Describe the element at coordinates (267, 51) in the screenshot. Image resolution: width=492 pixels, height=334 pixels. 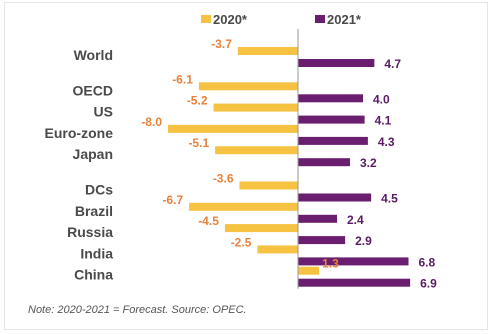
I see `bar-2020-world` at that location.